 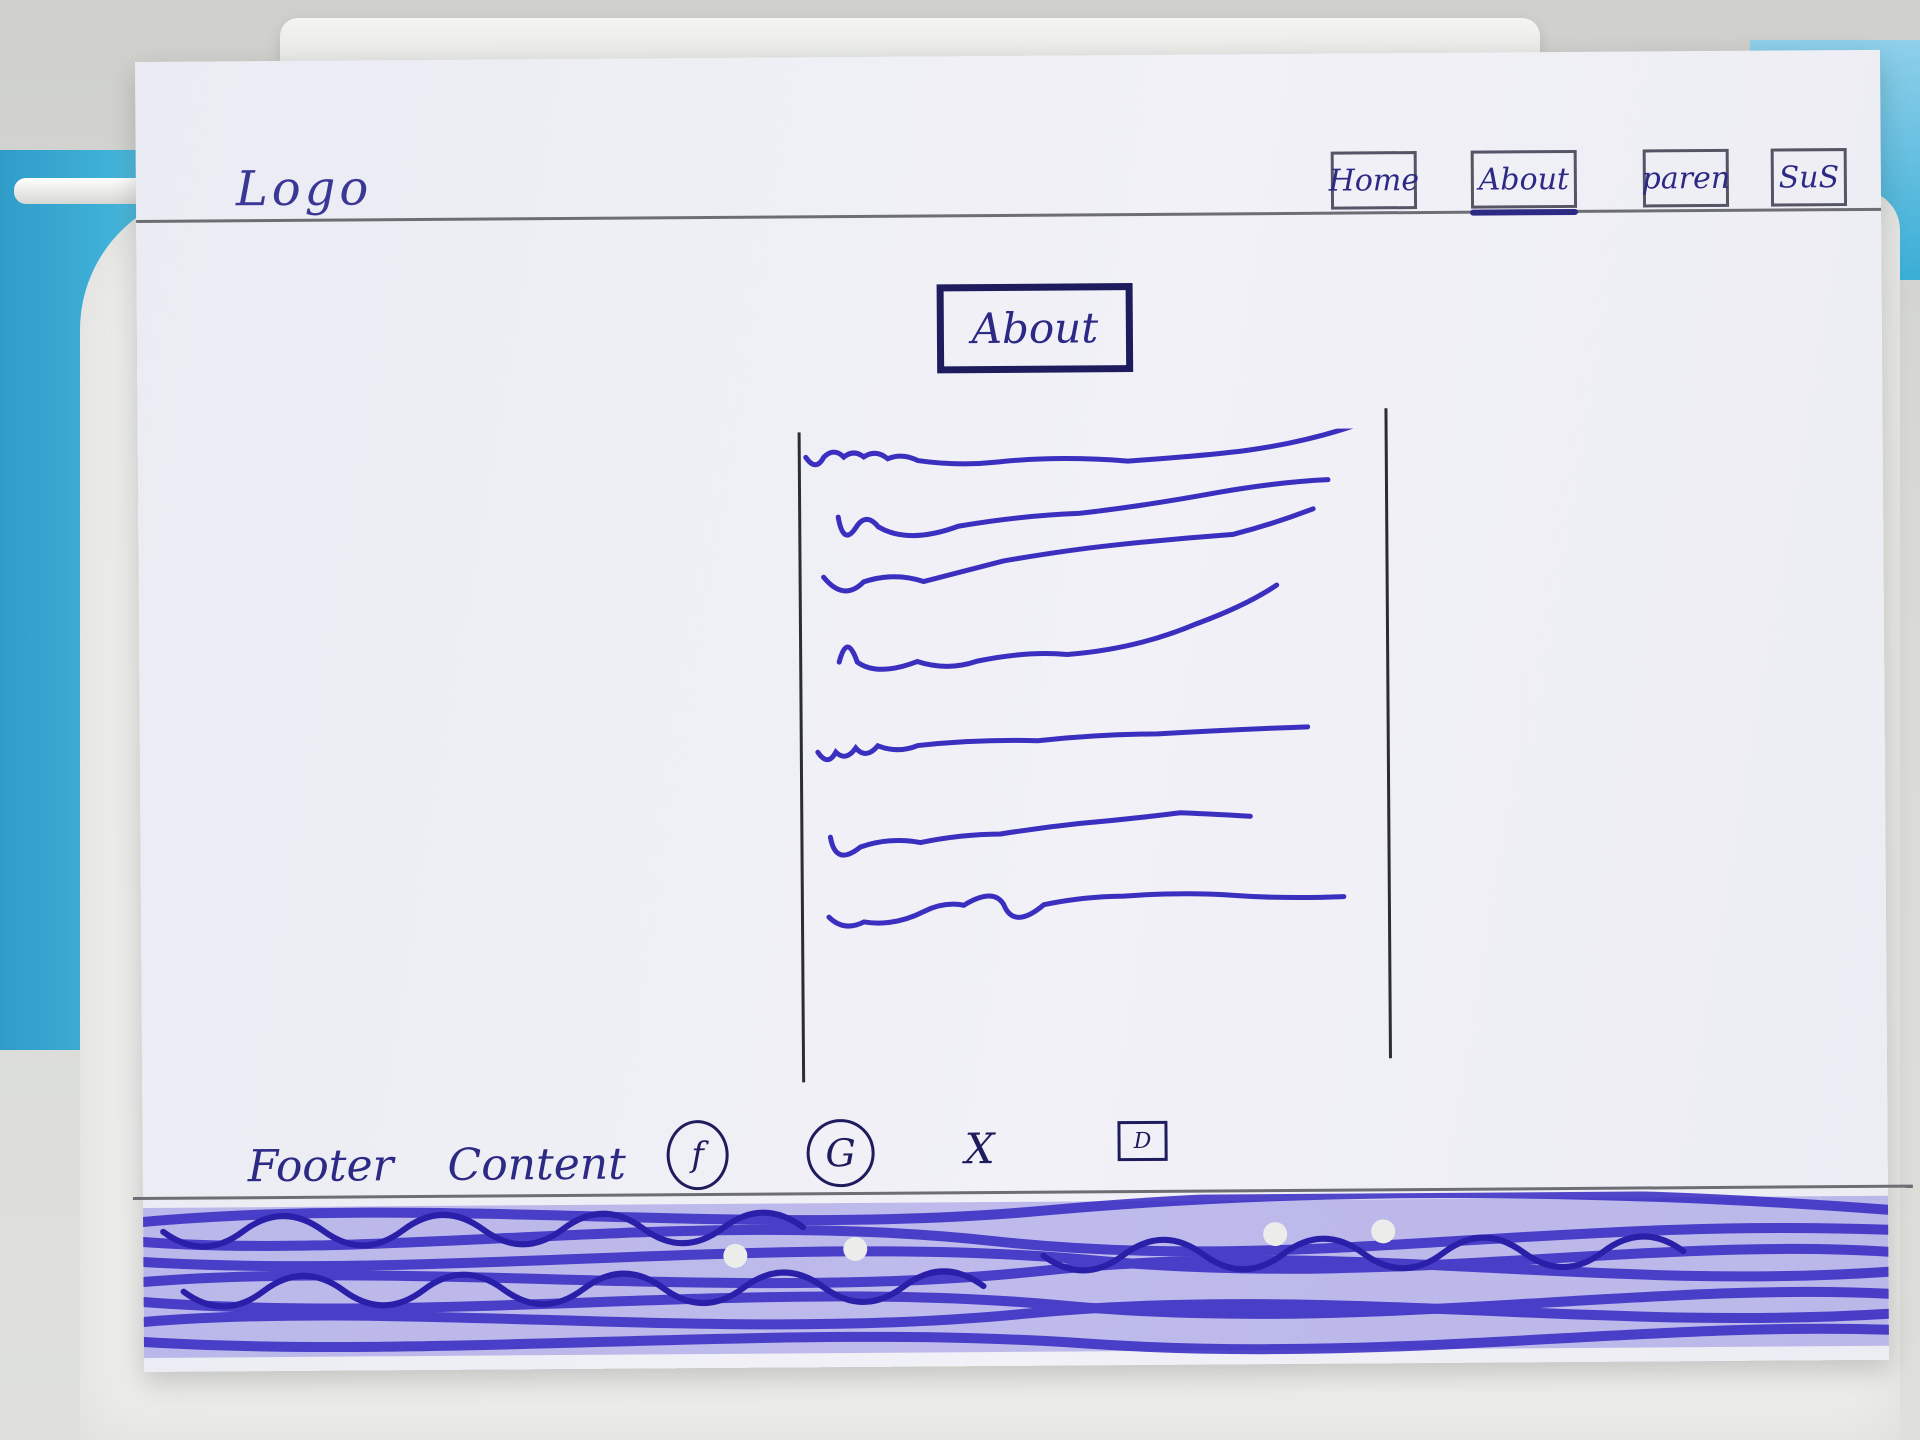 I want to click on nav-item-label: About, so click(x=1524, y=179).